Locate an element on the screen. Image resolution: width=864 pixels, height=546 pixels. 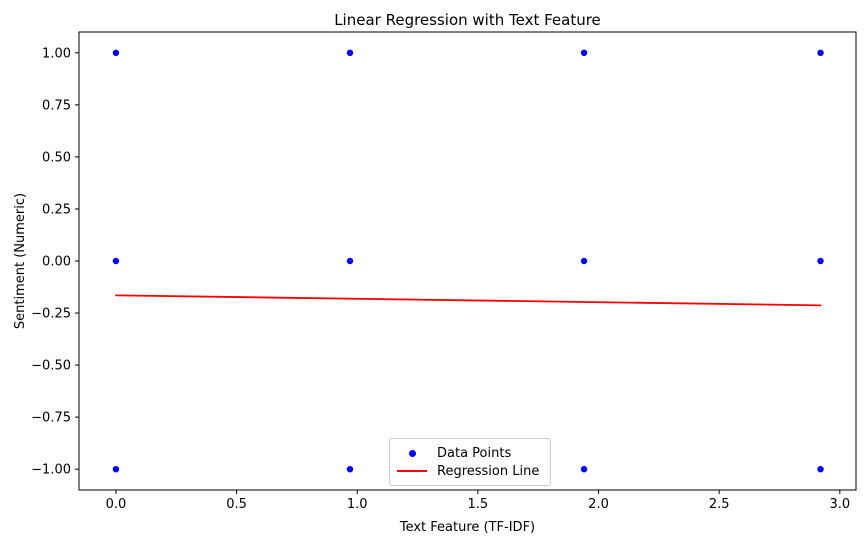
x-axis-label: Text Feature (TF-IDF) is located at coordinates (467, 527).